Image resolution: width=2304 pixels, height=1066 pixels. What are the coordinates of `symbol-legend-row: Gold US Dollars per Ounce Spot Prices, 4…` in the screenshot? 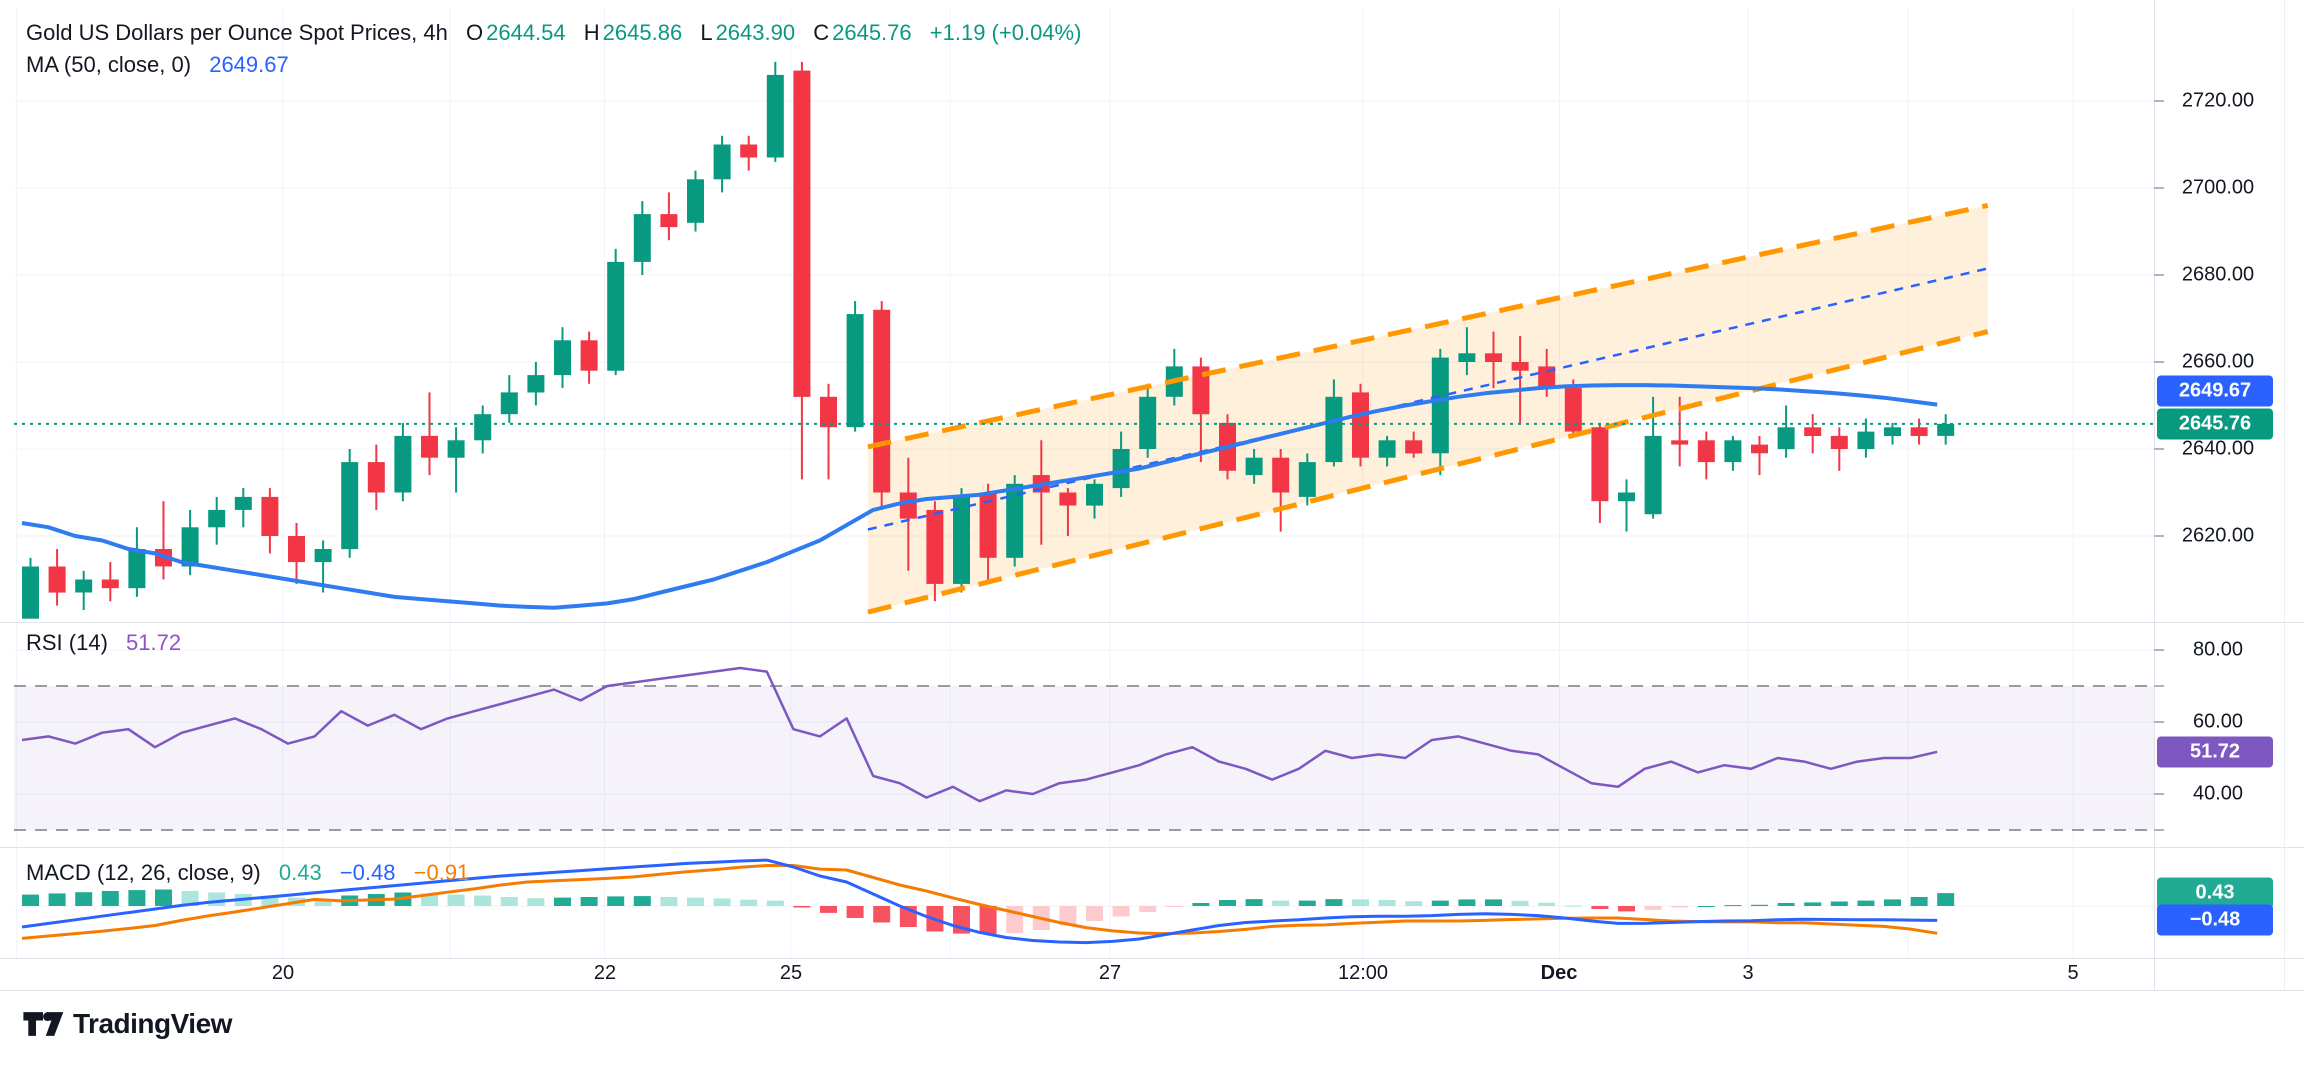 It's located at (553, 33).